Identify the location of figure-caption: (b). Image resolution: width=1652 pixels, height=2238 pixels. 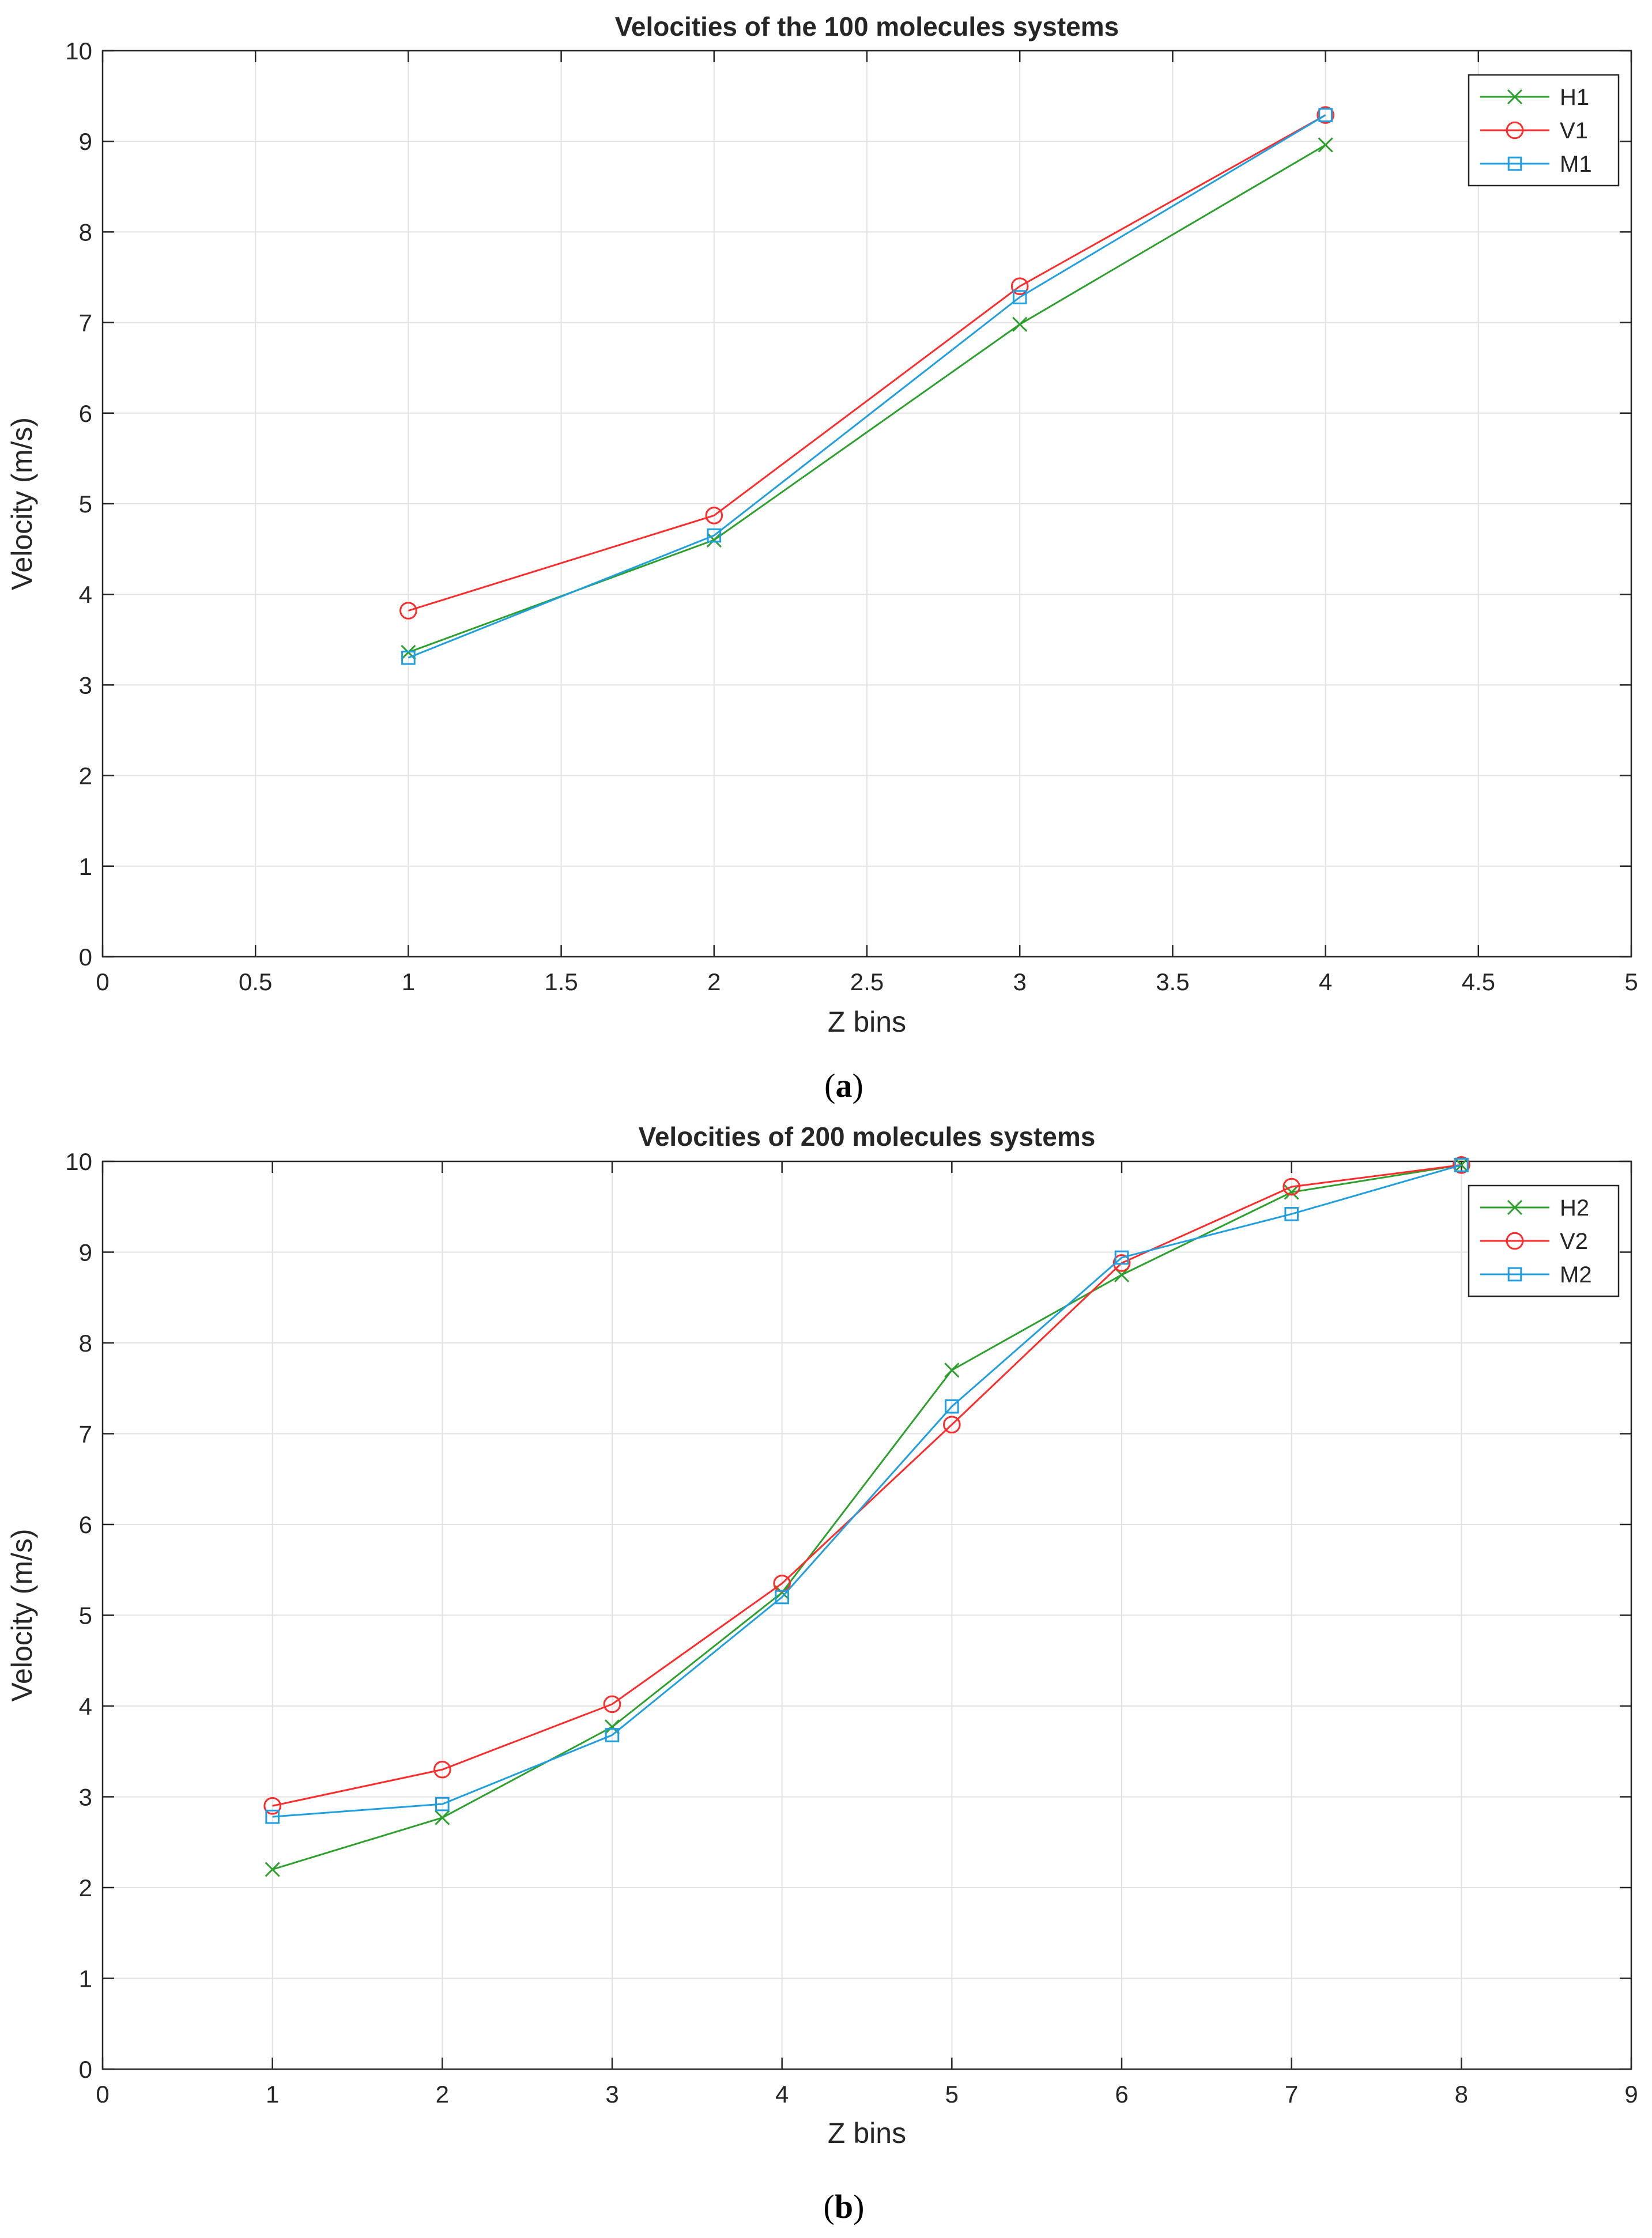
(844, 2206).